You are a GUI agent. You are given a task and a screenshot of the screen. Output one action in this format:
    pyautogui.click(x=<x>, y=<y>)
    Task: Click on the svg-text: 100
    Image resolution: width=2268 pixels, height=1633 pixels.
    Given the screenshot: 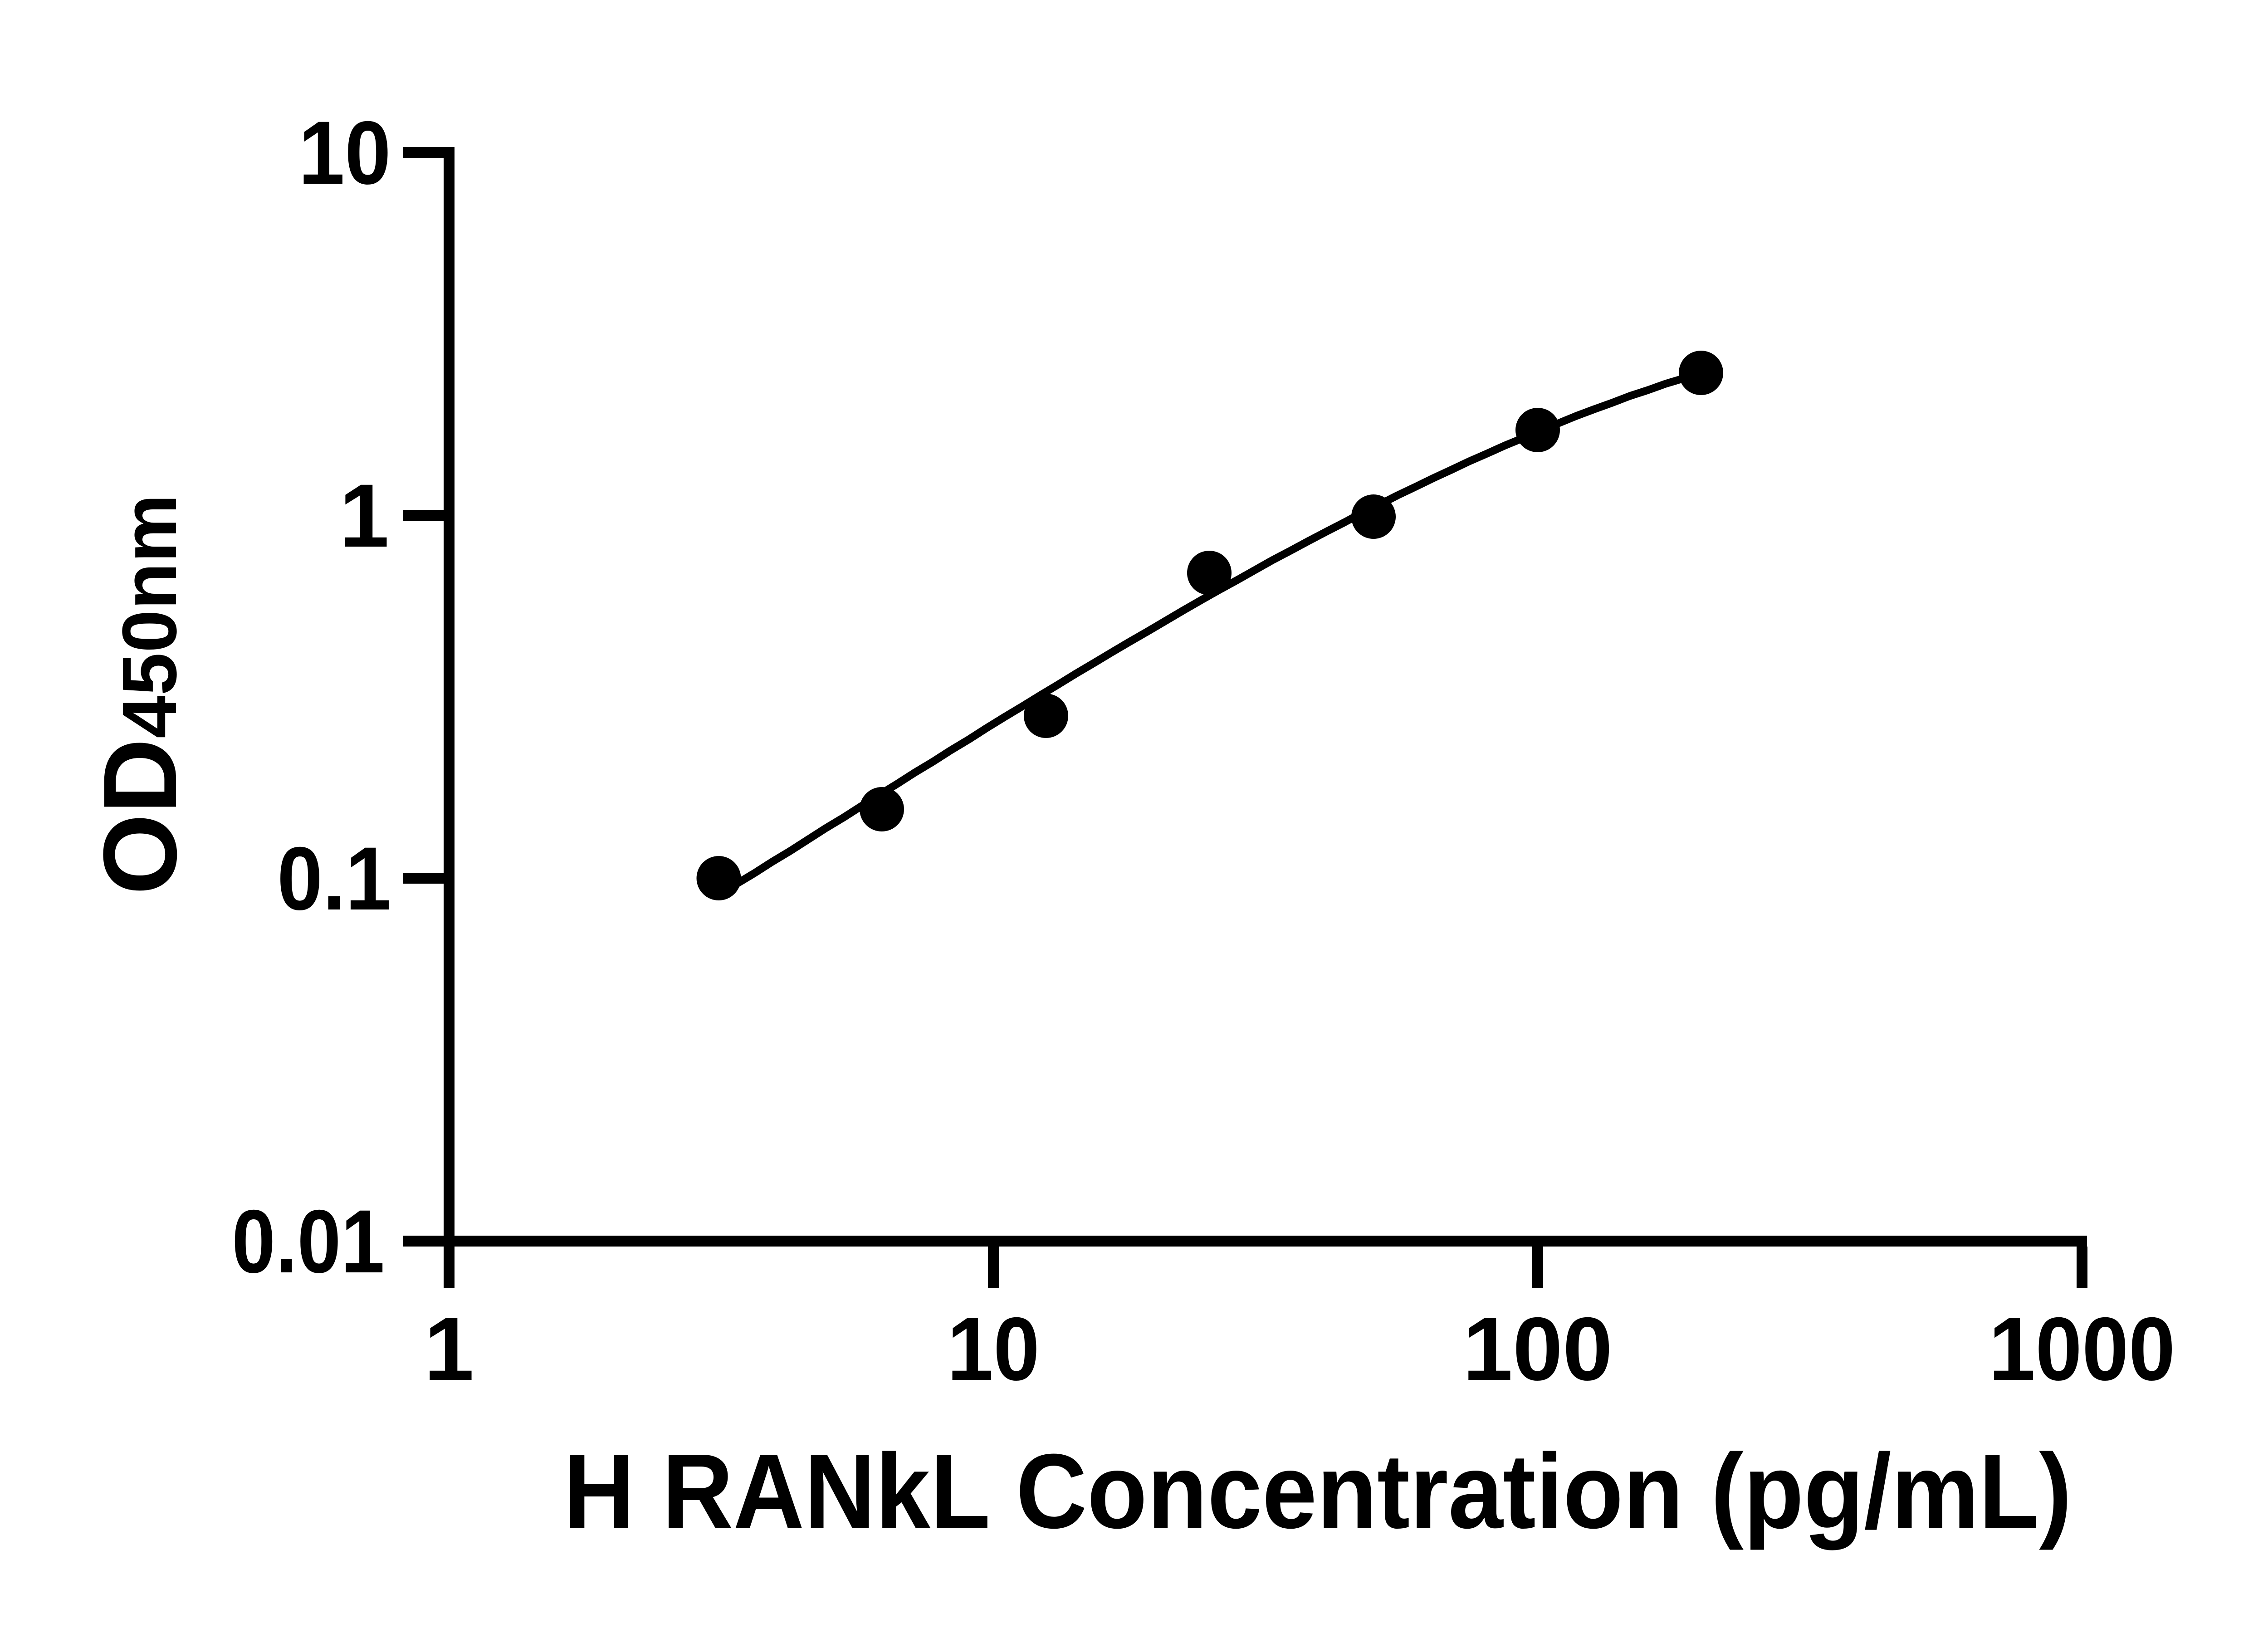 What is the action you would take?
    pyautogui.click(x=1538, y=1349)
    